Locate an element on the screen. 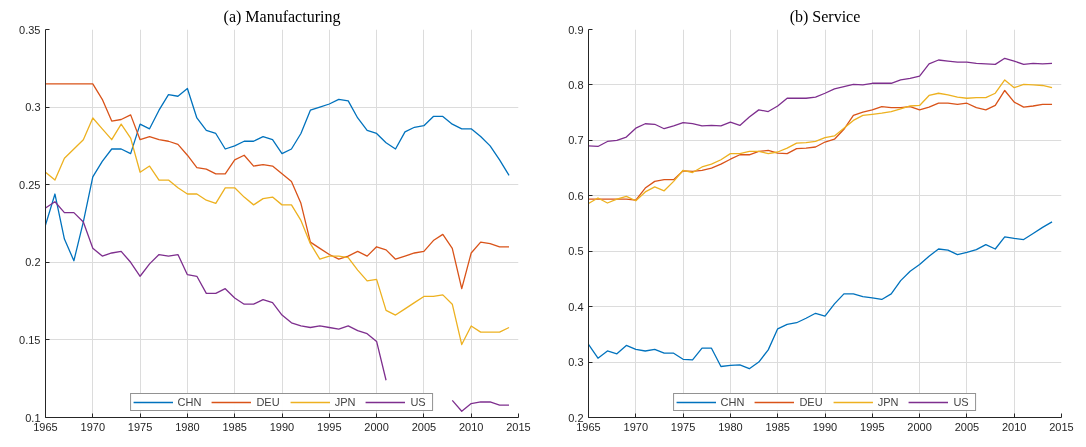 This screenshot has height=447, width=1086. chart-title: (a) Manufacturing is located at coordinates (282, 16).